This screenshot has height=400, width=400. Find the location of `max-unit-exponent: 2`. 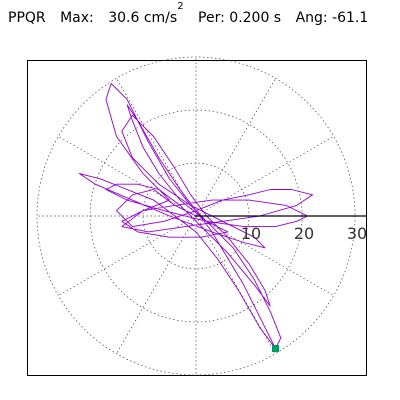

max-unit-exponent: 2 is located at coordinates (180, 7).